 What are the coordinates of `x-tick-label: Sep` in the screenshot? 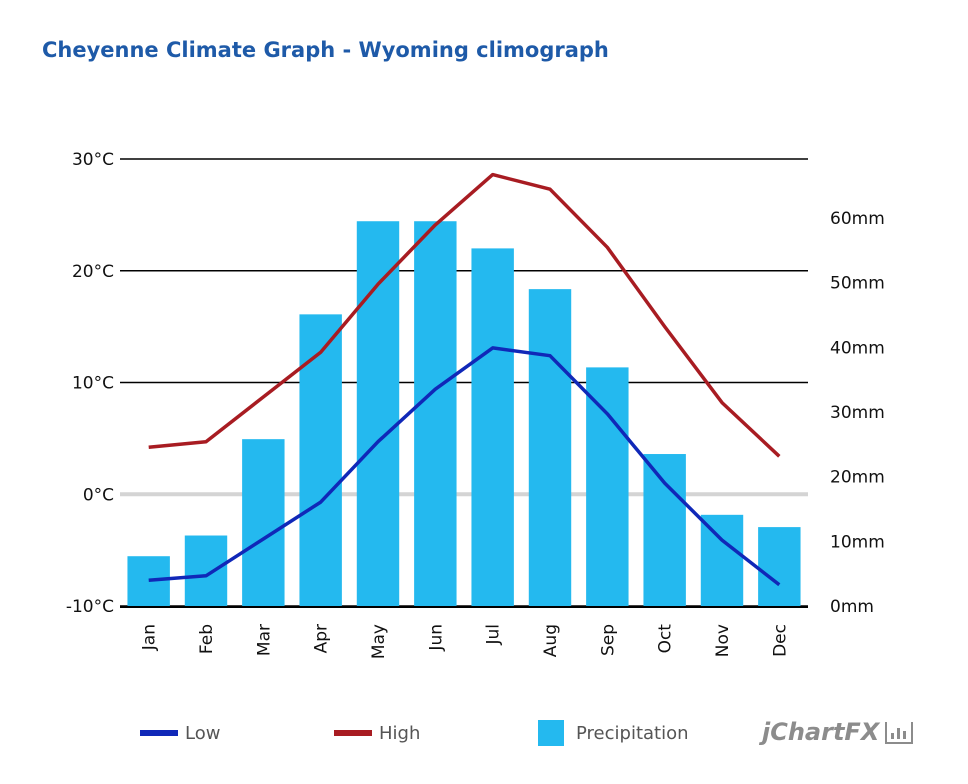 It's located at (608, 640).